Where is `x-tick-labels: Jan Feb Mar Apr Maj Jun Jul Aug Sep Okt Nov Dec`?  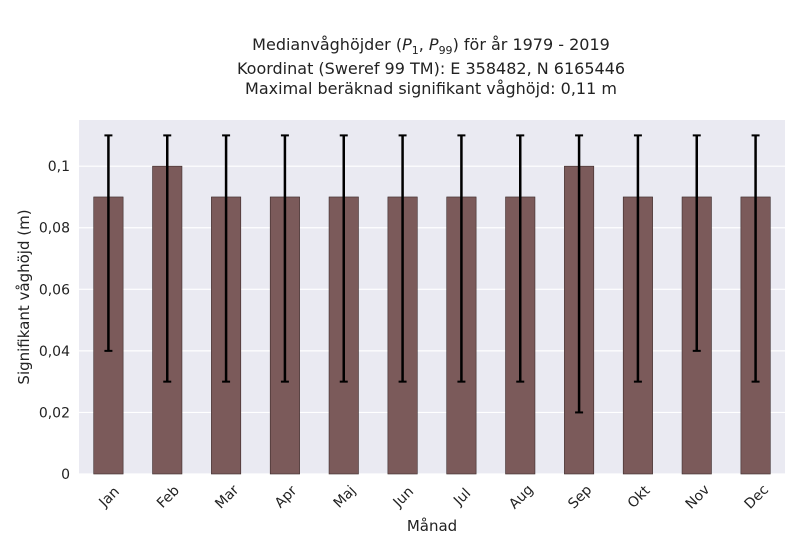 x-tick-labels: Jan Feb Mar Apr Maj Jun Jul Aug Sep Okt Nov Dec is located at coordinates (434, 497).